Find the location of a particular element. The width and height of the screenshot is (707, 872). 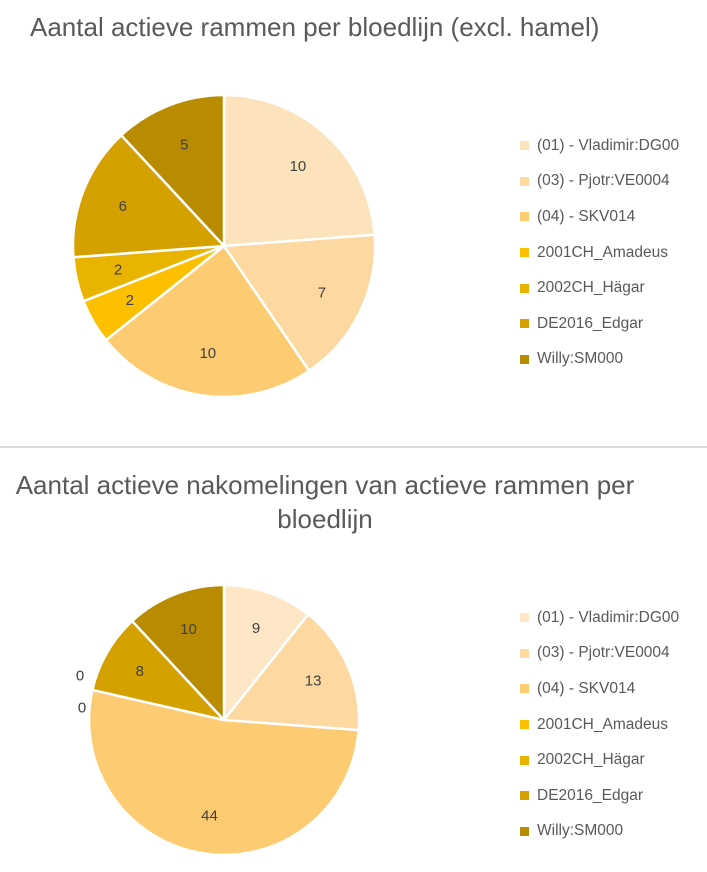

data-label-2001ch-amadeus: 0 is located at coordinates (80, 676).